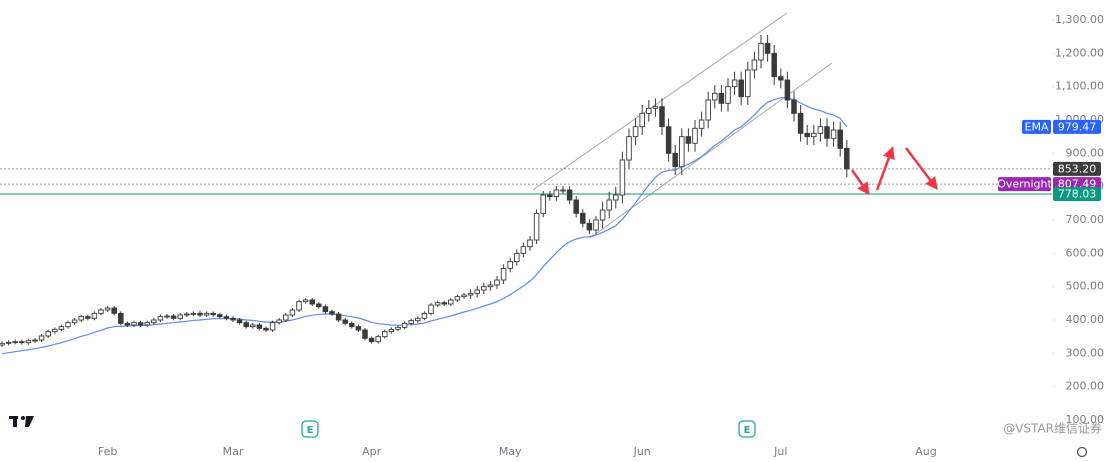 This screenshot has width=1116, height=462. I want to click on y-tick-label: 300.00, so click(1085, 352).